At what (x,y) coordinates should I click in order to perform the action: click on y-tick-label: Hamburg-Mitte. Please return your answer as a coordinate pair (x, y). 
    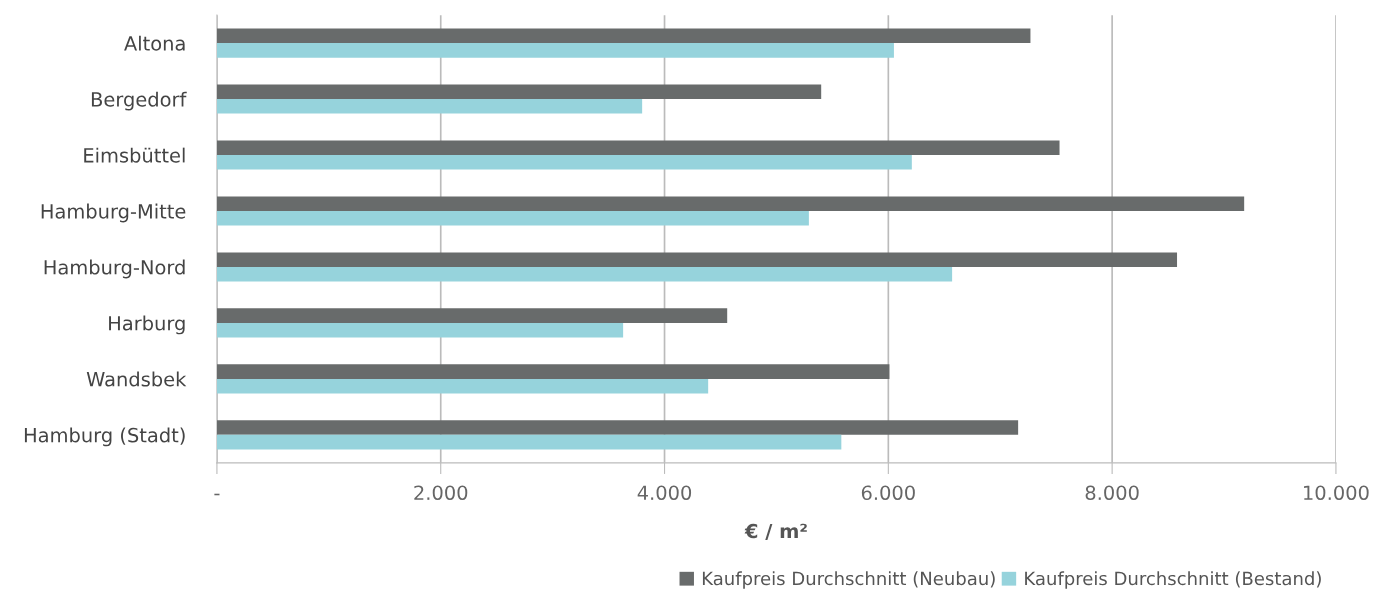
    Looking at the image, I should click on (113, 213).